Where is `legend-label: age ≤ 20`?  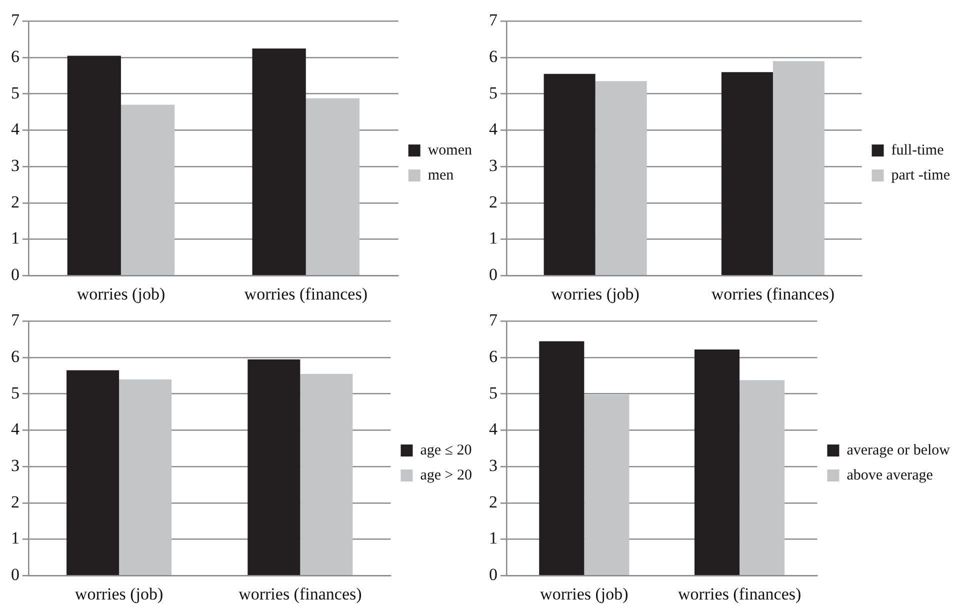
legend-label: age ≤ 20 is located at coordinates (446, 450).